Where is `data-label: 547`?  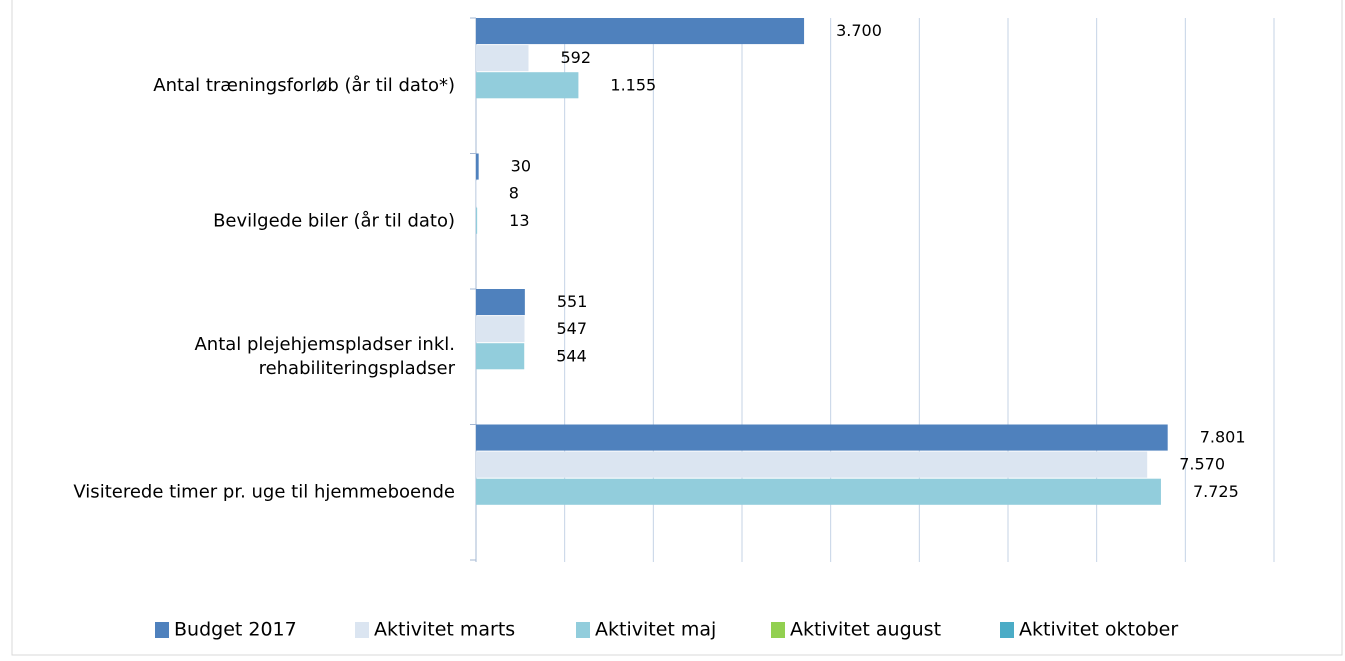
data-label: 547 is located at coordinates (572, 328).